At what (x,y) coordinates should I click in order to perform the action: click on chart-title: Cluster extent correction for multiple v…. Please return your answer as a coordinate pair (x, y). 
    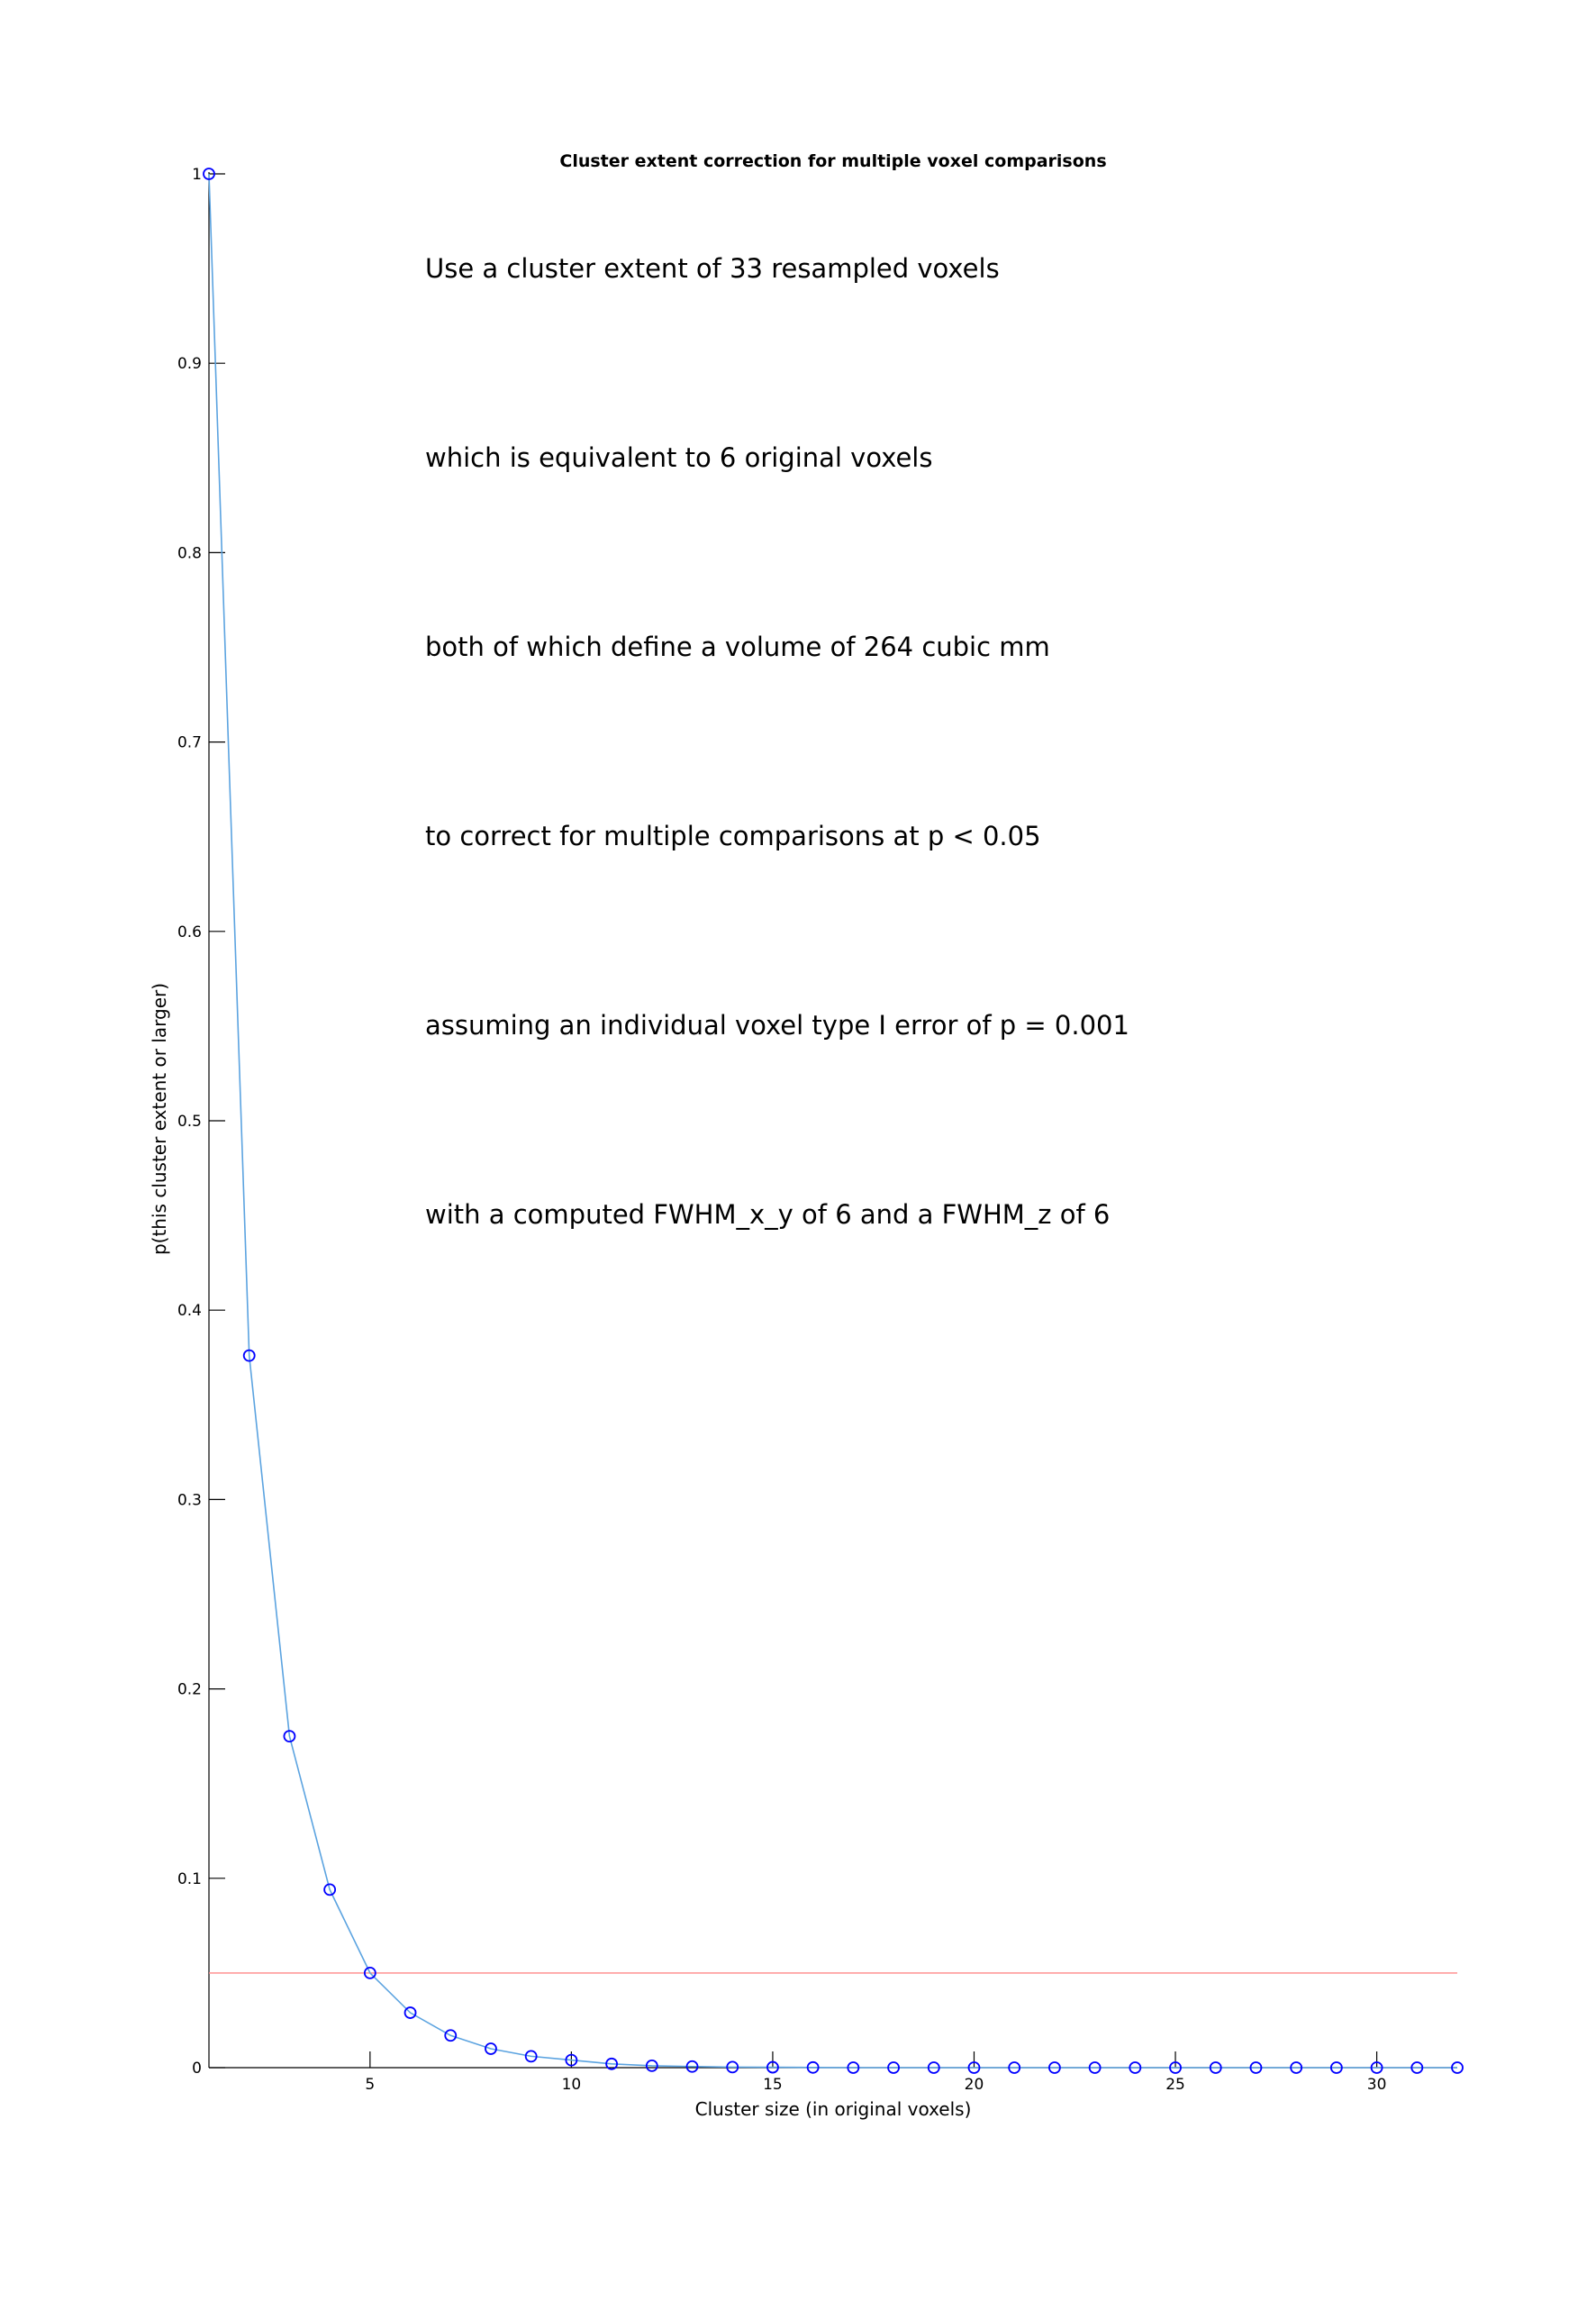
    Looking at the image, I should click on (832, 161).